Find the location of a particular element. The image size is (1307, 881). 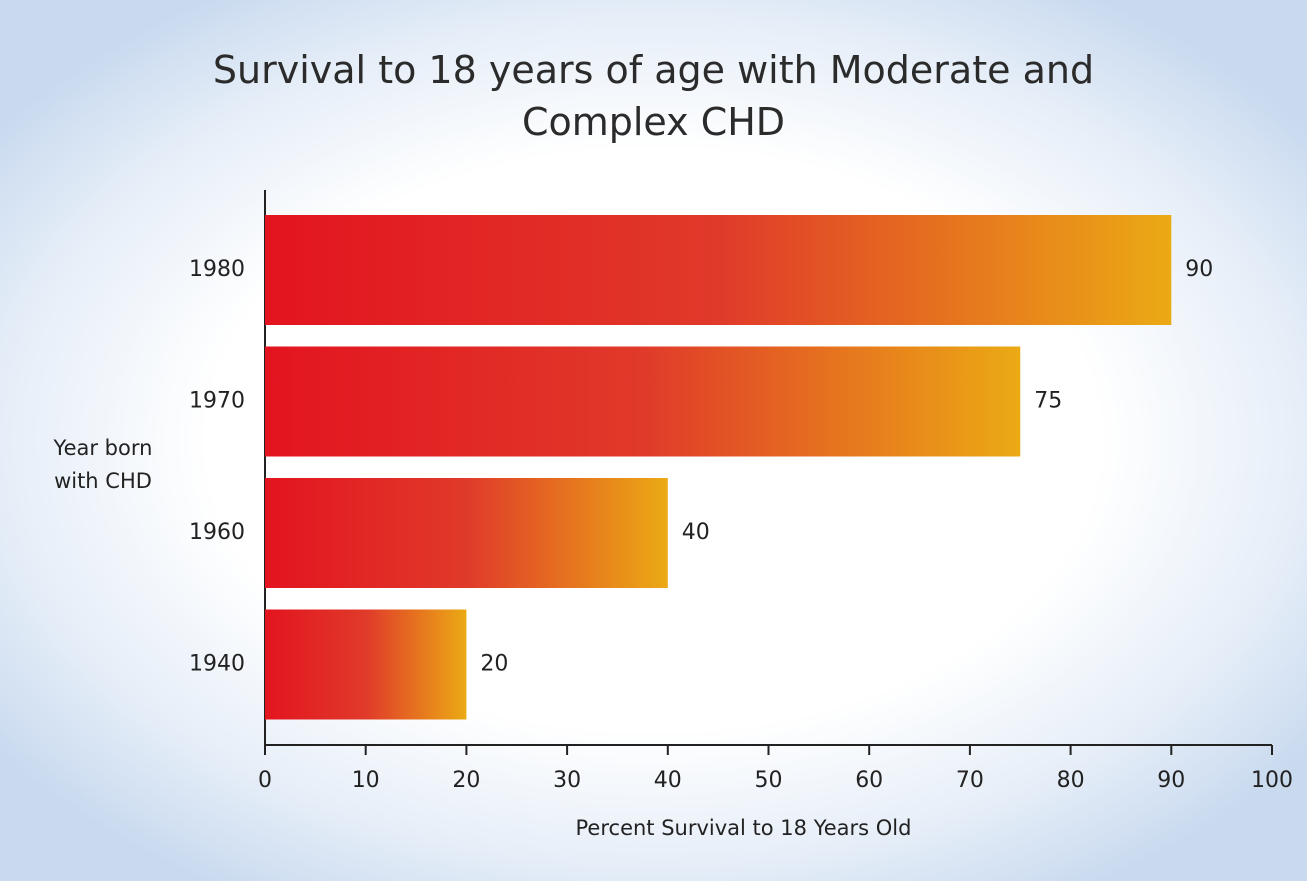

x-tick-label: 40 is located at coordinates (668, 780).